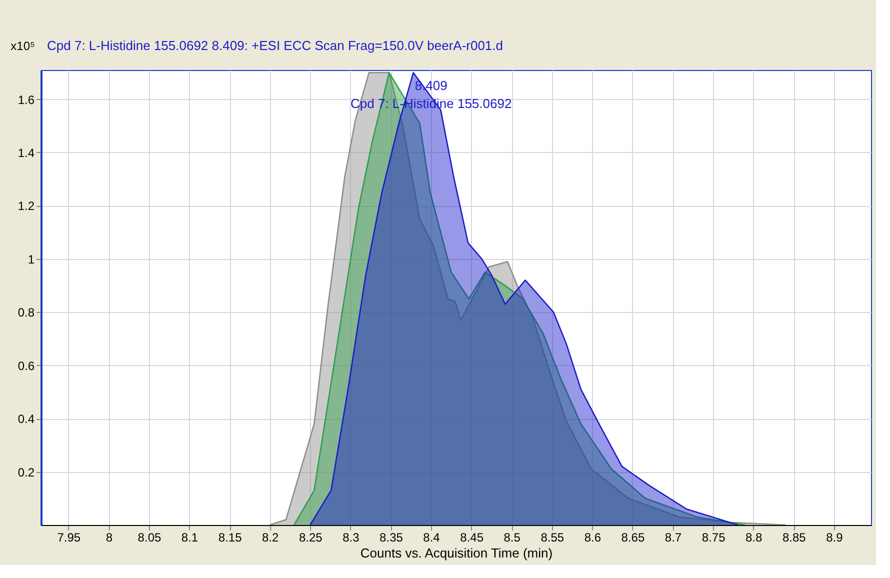 This screenshot has height=578, width=890. I want to click on y-tick-label: 1, so click(31, 259).